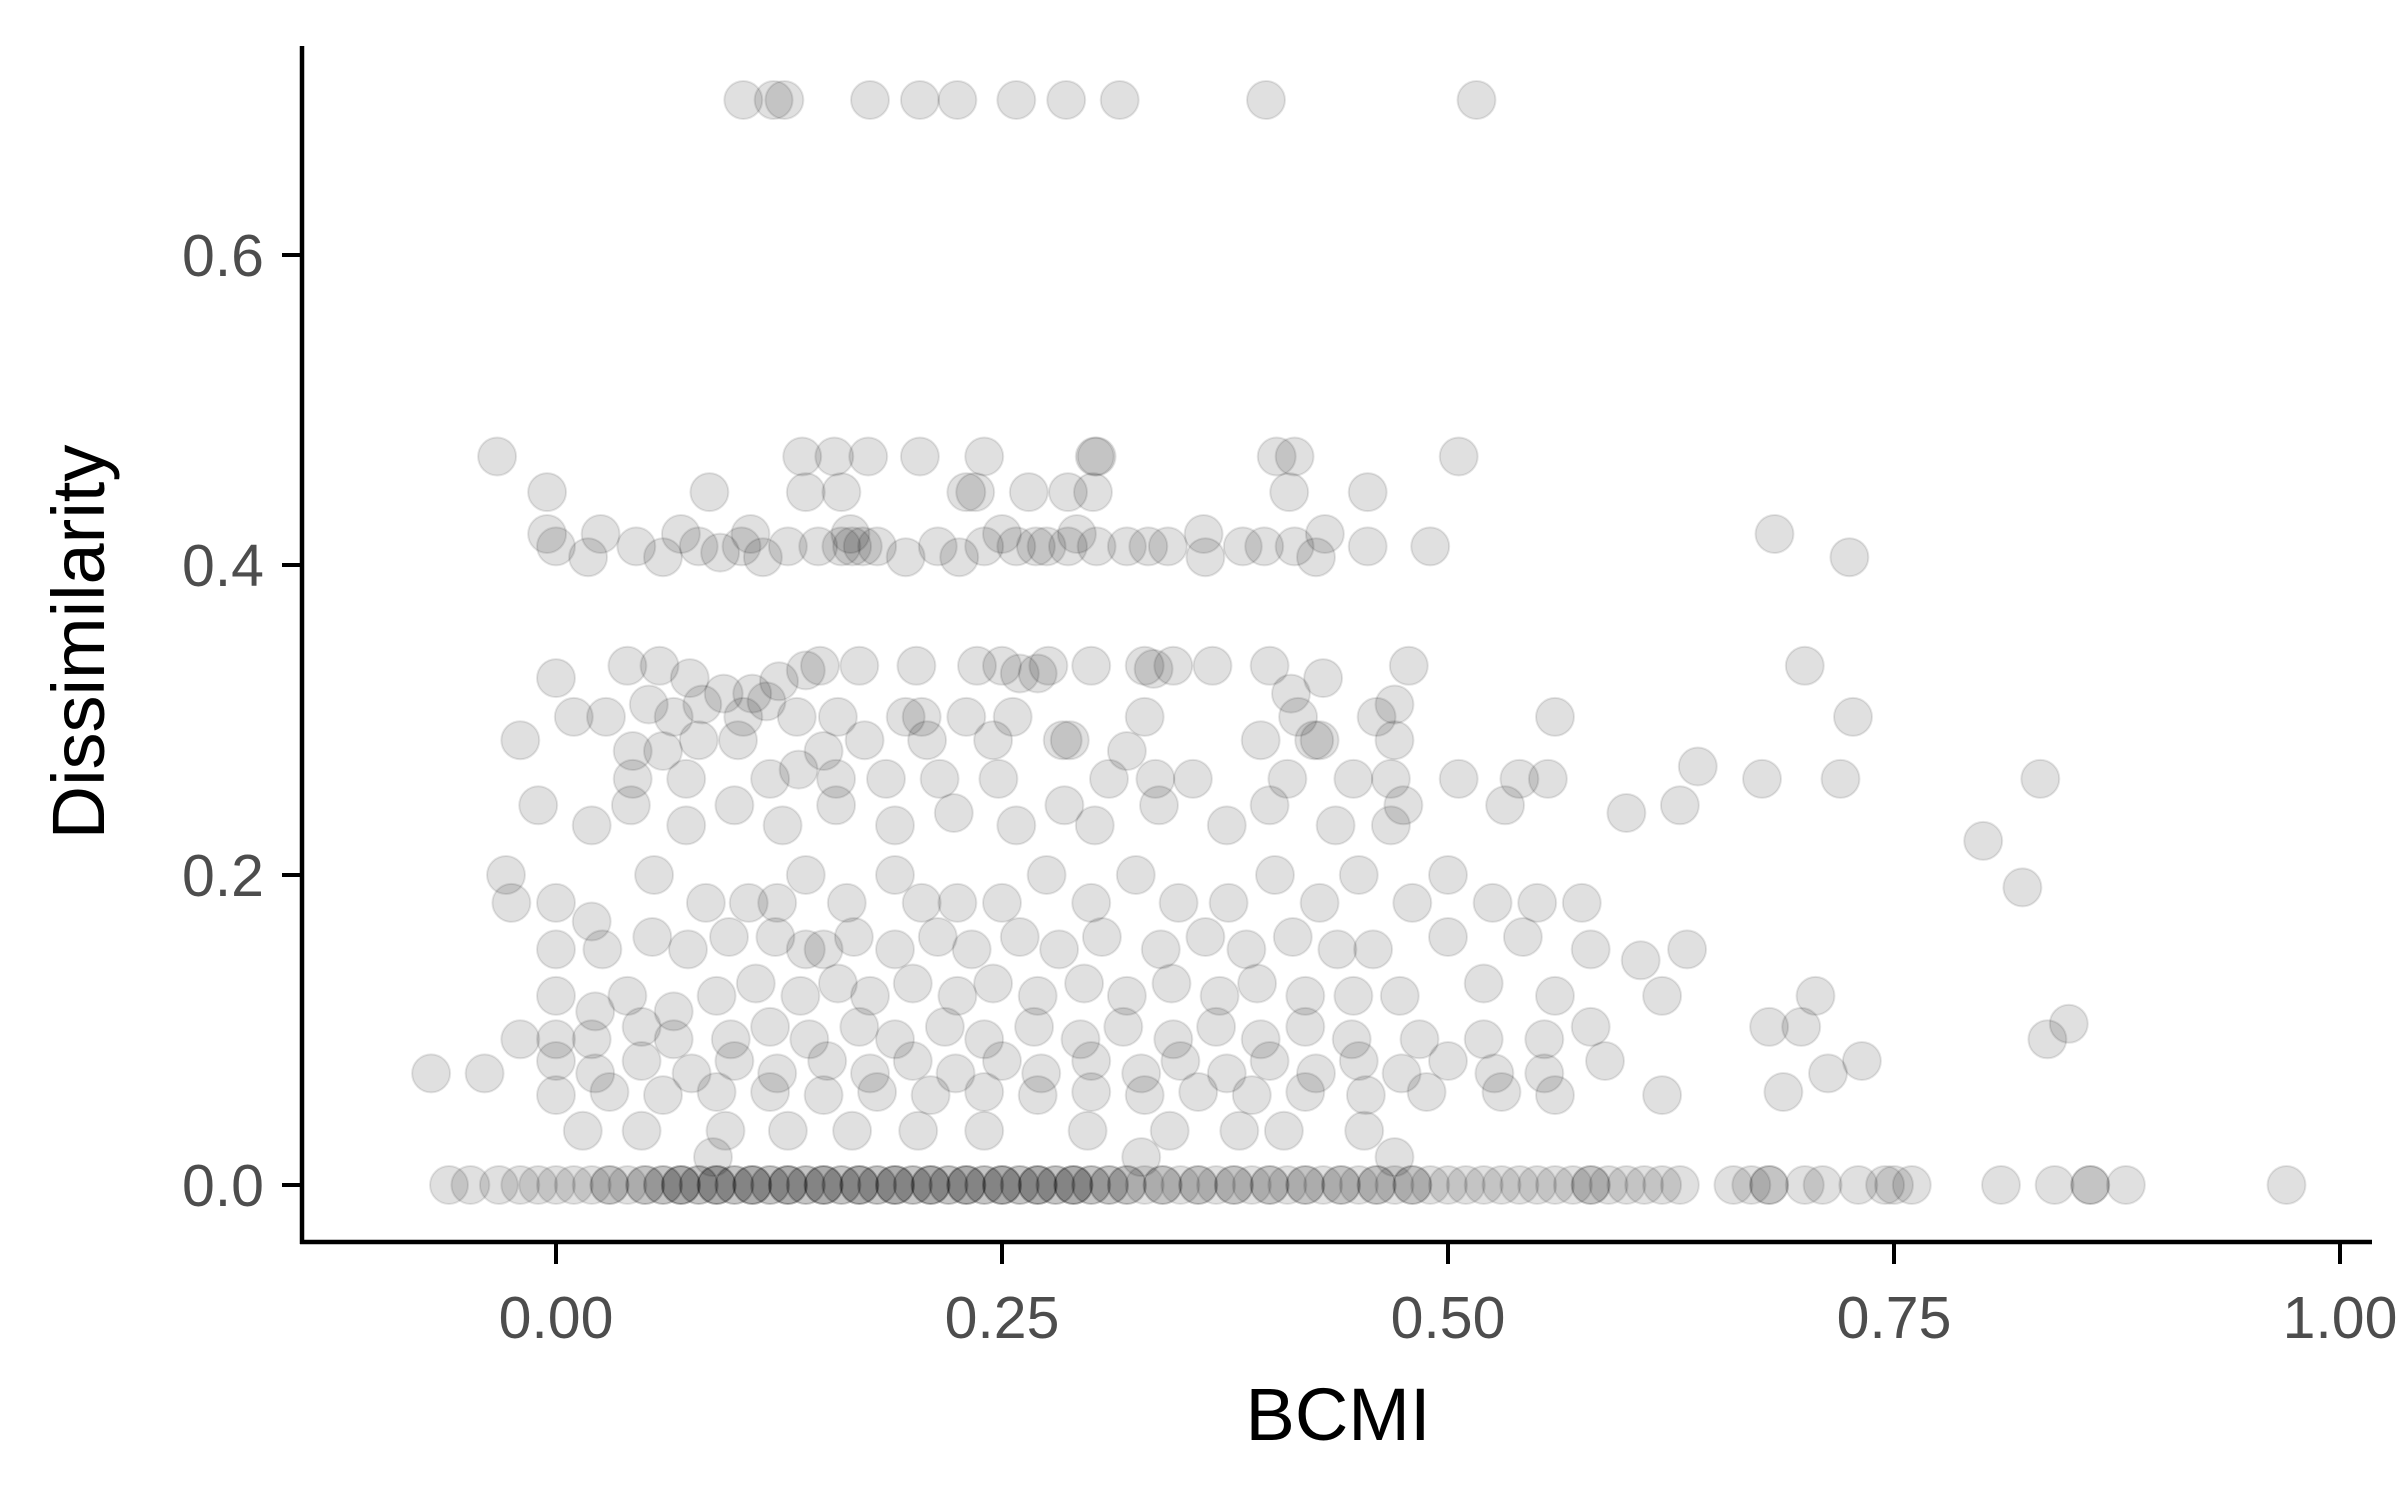  Describe the element at coordinates (223, 876) in the screenshot. I see `y-tick-label: 0.2` at that location.